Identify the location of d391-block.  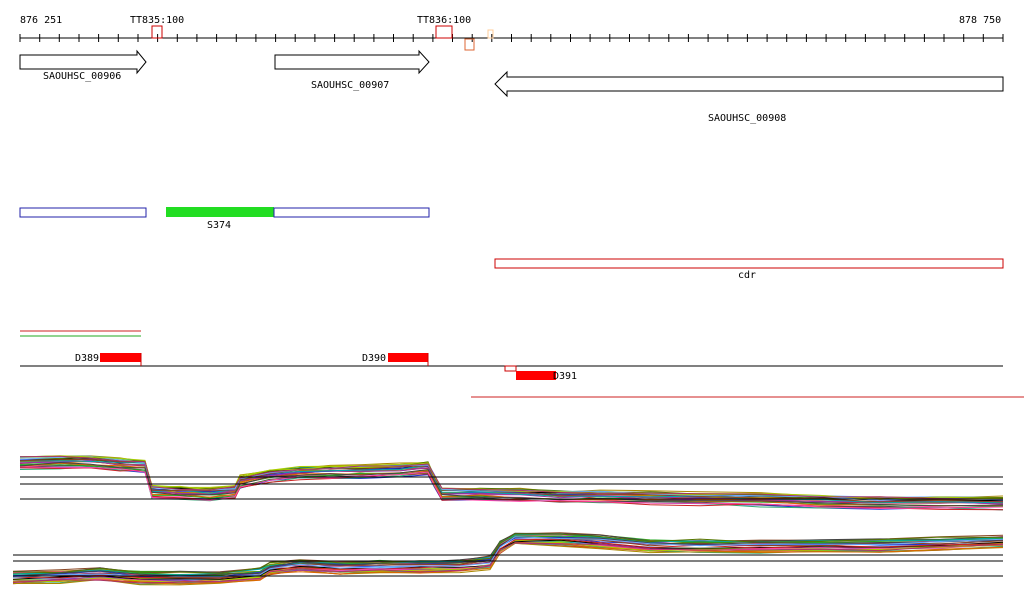
(536, 375).